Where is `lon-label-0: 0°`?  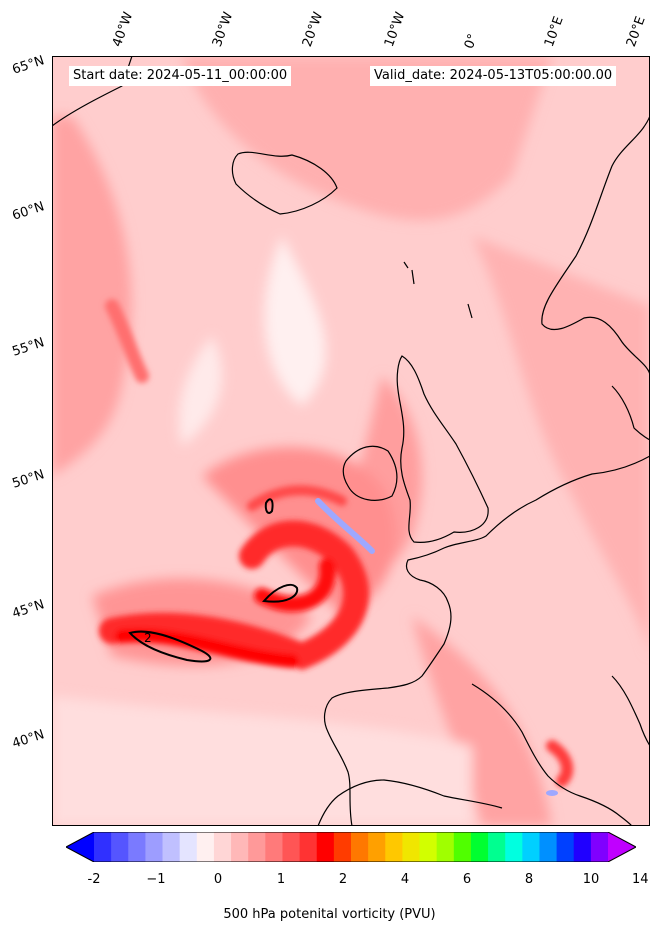 lon-label-0: 0° is located at coordinates (471, 41).